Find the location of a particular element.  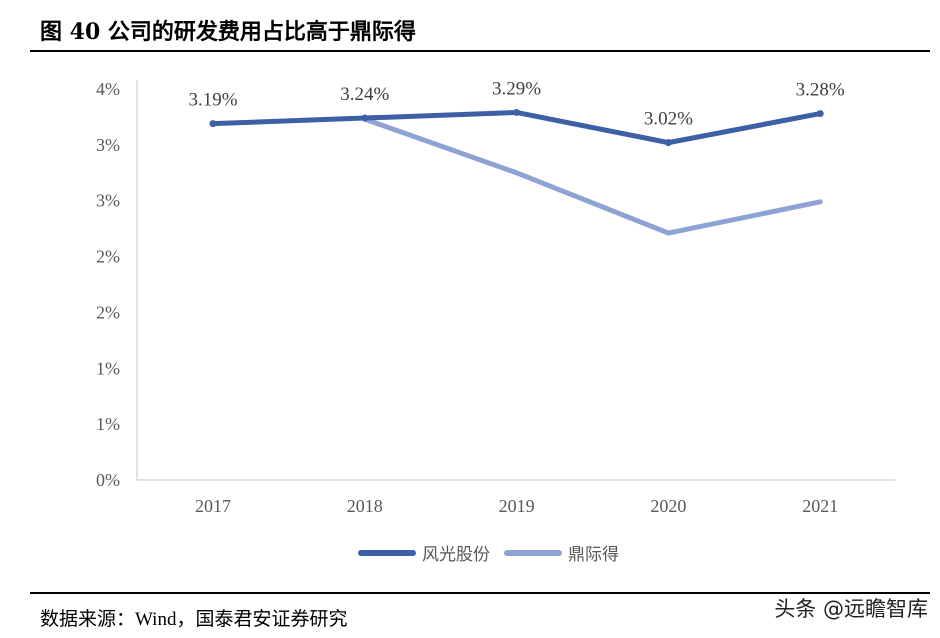

figure-title: 图 40 公司的研发费用占比高于鼎际得 is located at coordinates (228, 32).